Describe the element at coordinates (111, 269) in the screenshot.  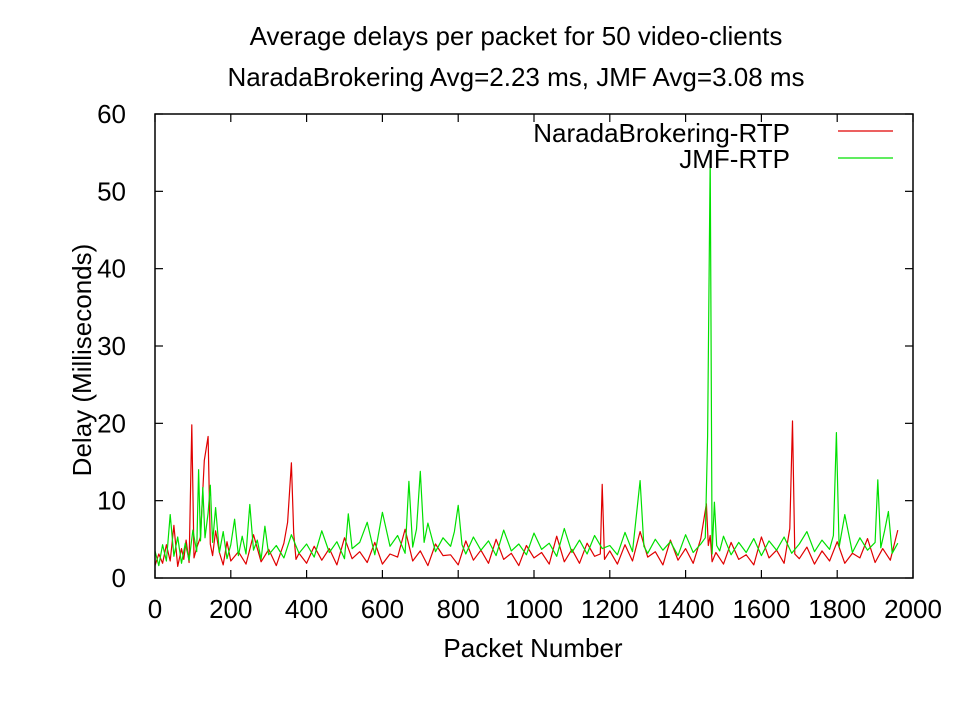
I see `y-tick-label: 40` at that location.